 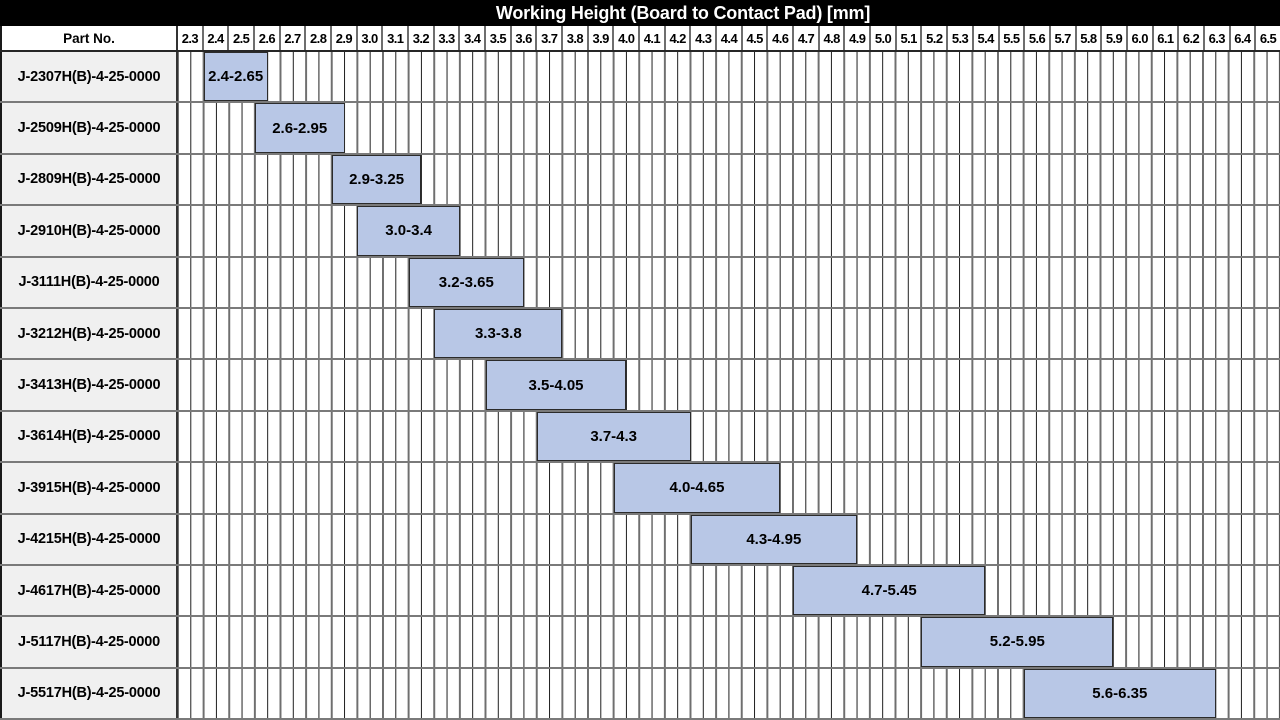 I want to click on part-row: J-4617H(B)-4-25-0000 4.7-5.45, so click(x=640, y=591).